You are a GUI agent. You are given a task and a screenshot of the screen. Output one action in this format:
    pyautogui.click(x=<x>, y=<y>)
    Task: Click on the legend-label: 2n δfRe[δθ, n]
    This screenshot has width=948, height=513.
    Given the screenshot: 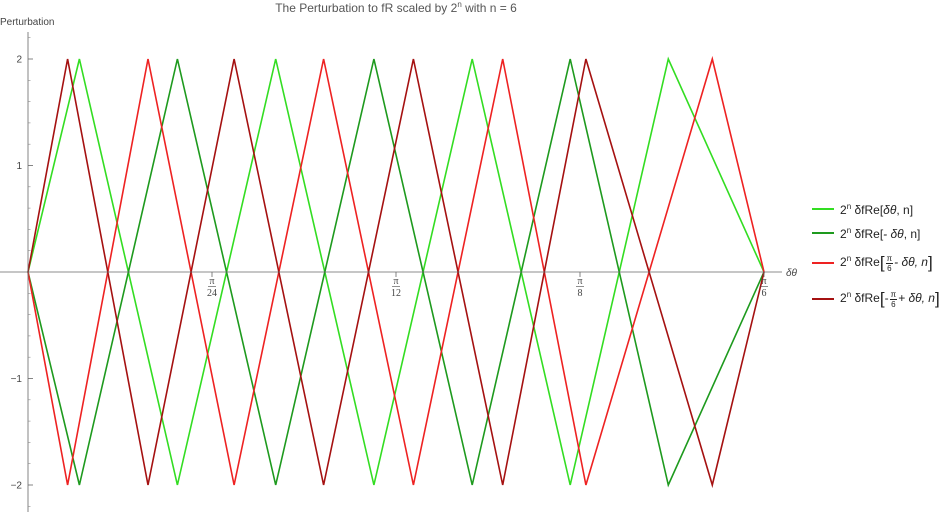 What is the action you would take?
    pyautogui.click(x=877, y=209)
    